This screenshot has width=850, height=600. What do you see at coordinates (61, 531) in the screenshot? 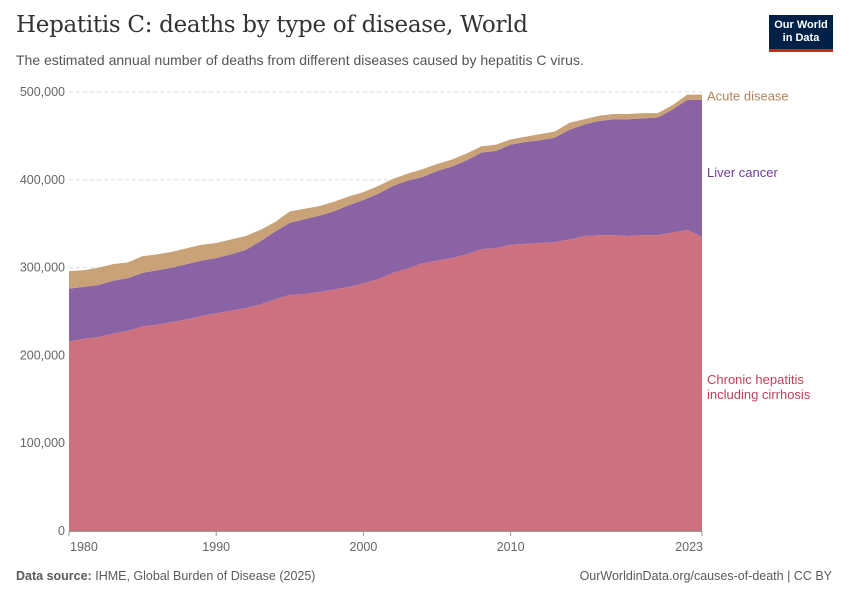
I see `y-tick-label: 0` at bounding box center [61, 531].